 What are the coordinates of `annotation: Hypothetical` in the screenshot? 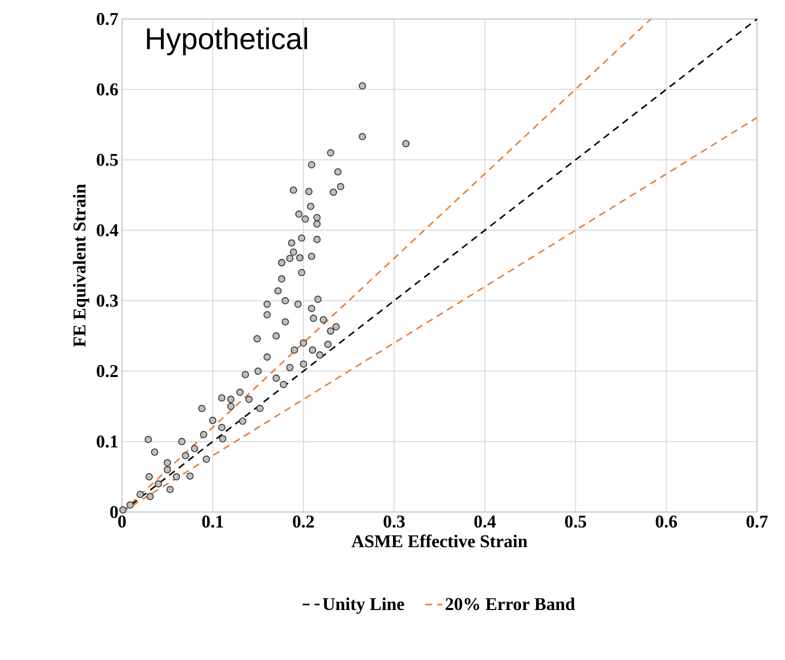 It's located at (227, 41).